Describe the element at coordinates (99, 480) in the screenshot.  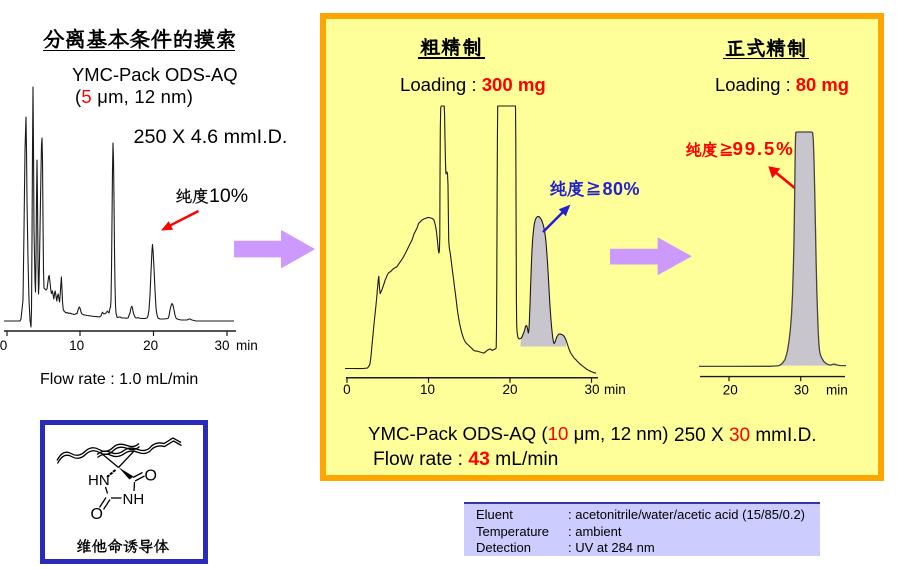
I see `svg-text: HN` at that location.